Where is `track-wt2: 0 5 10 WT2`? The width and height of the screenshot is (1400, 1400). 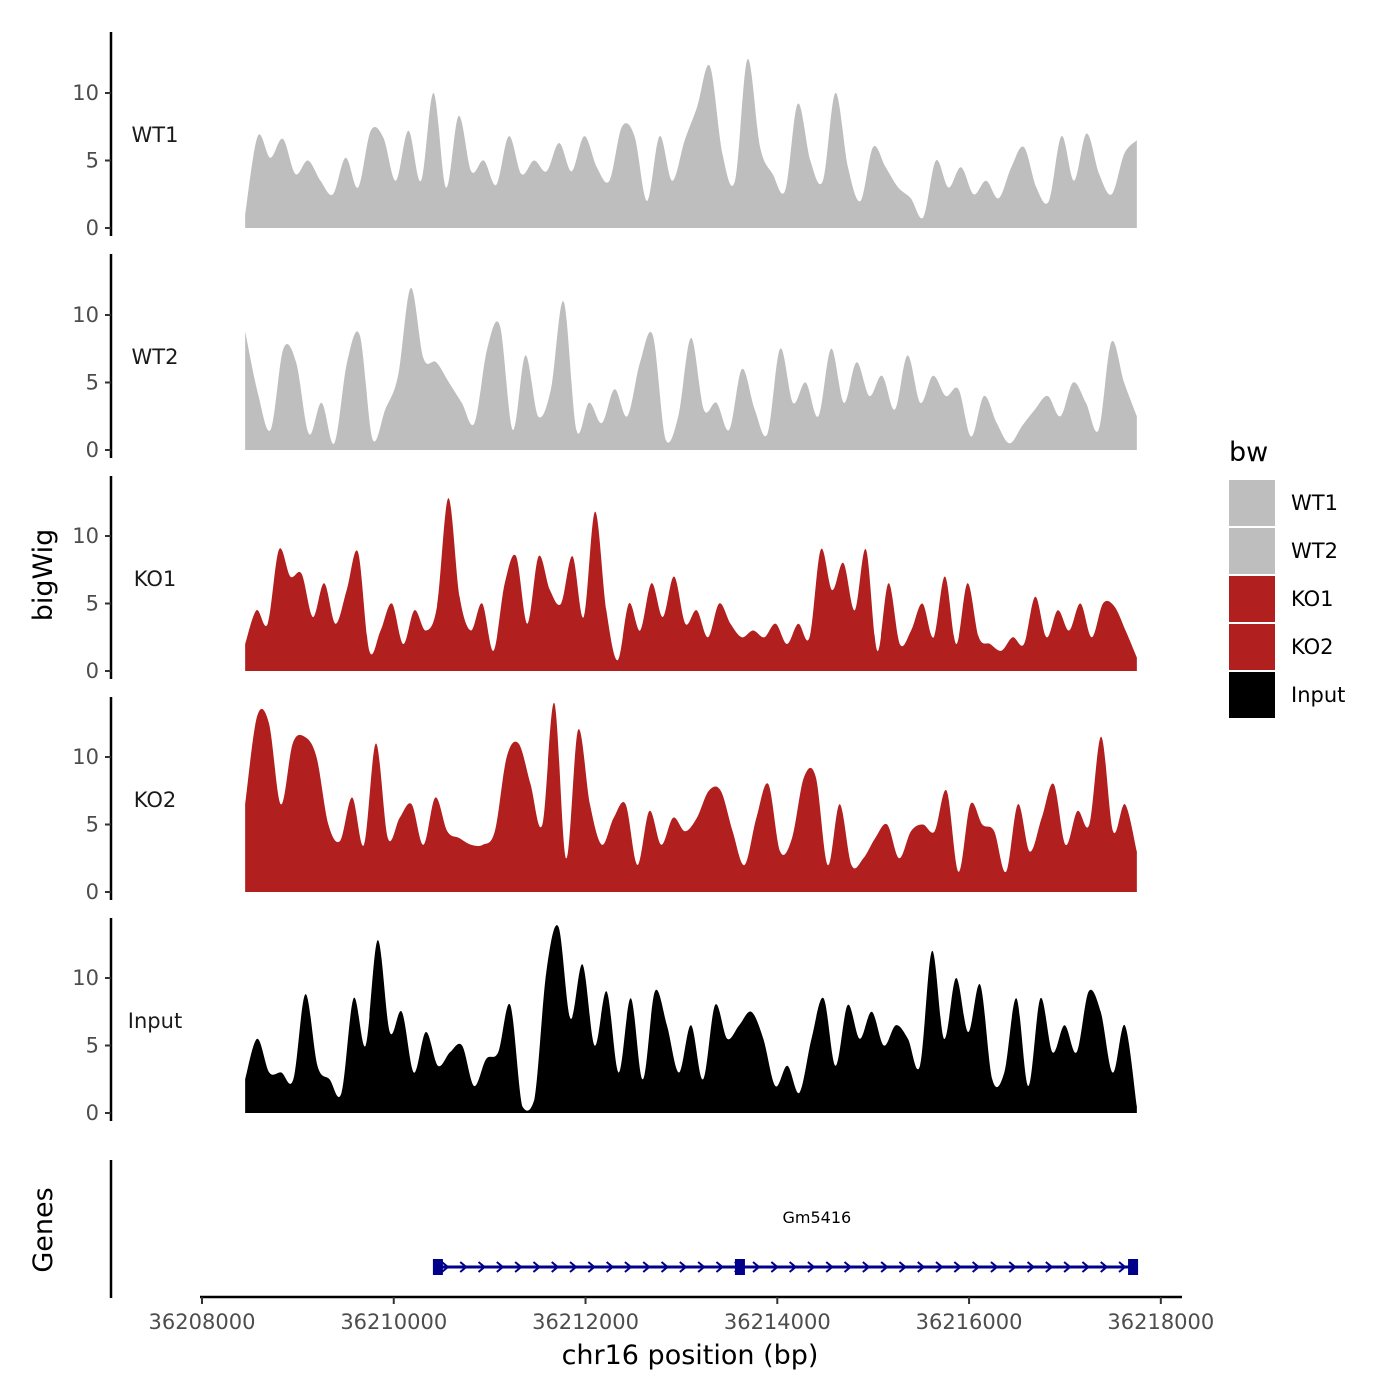
track-wt2: 0 5 10 WT2 is located at coordinates (604, 358).